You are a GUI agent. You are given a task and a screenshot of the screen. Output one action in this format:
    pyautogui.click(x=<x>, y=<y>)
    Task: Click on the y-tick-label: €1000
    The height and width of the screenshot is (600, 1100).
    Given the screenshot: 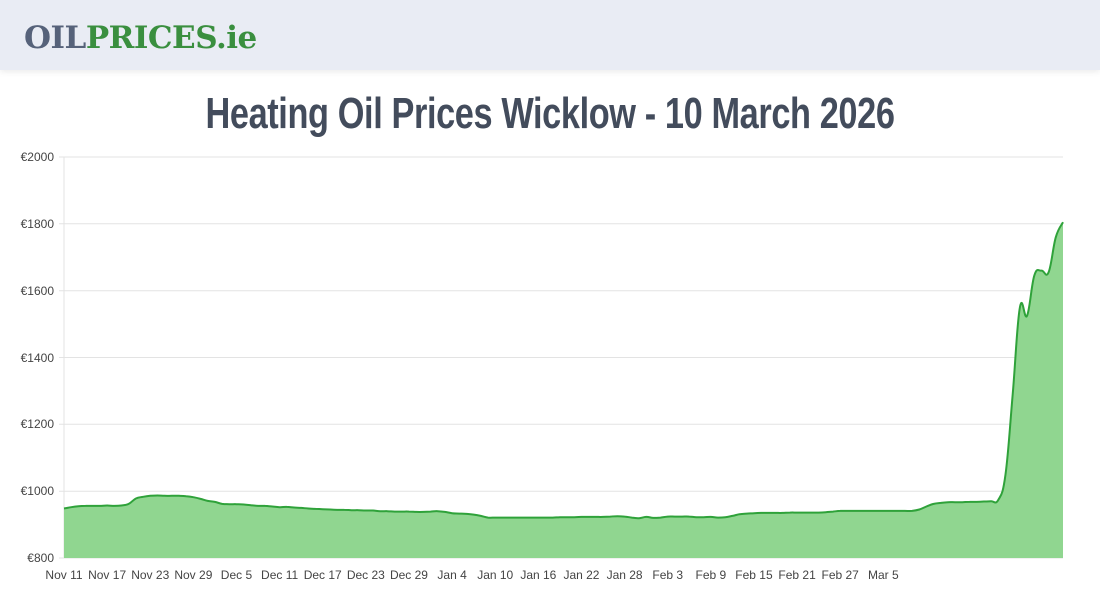 What is the action you would take?
    pyautogui.click(x=37, y=491)
    